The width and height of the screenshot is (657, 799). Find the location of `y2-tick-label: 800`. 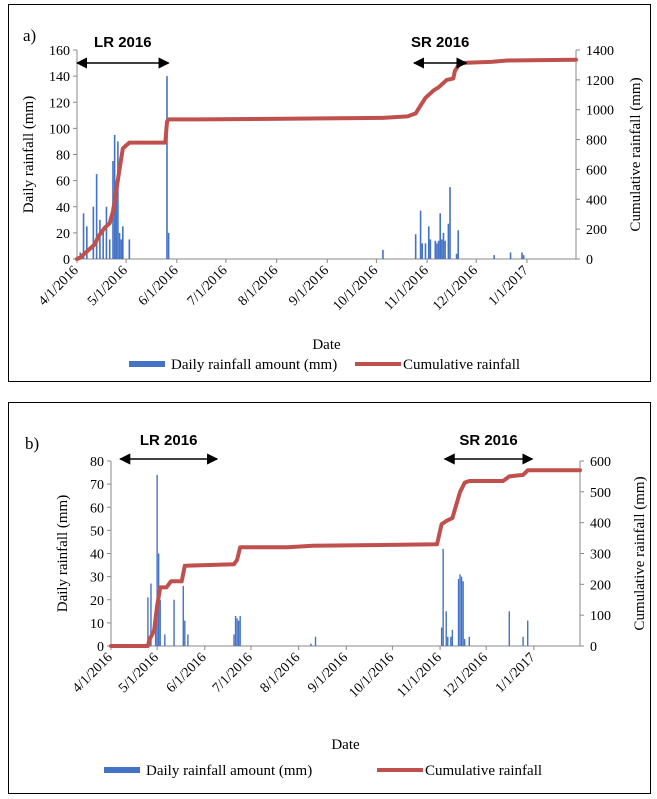

y2-tick-label: 800 is located at coordinates (596, 141).